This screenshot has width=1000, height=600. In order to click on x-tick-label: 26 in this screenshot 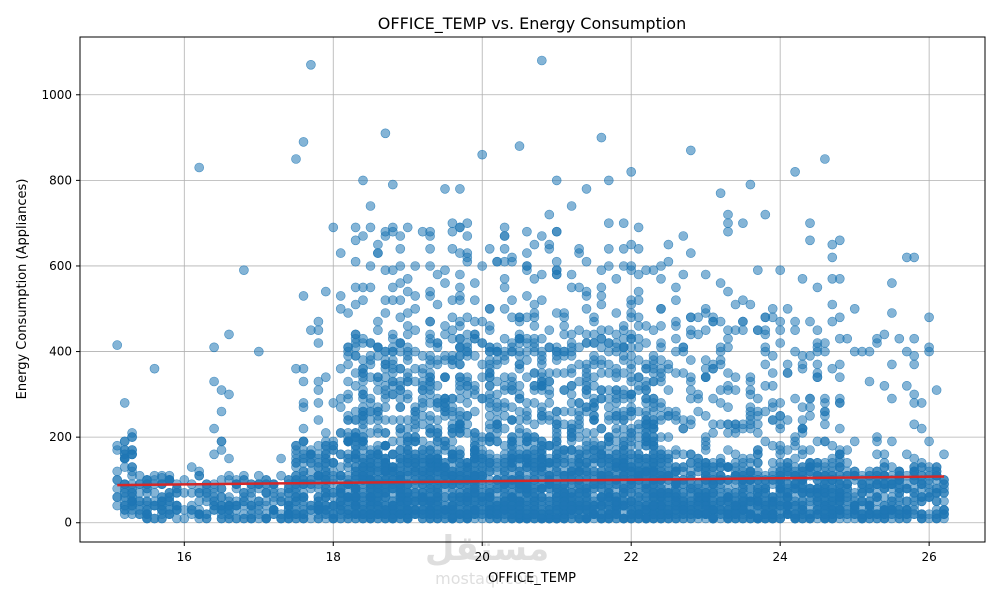, I will do `click(928, 557)`.